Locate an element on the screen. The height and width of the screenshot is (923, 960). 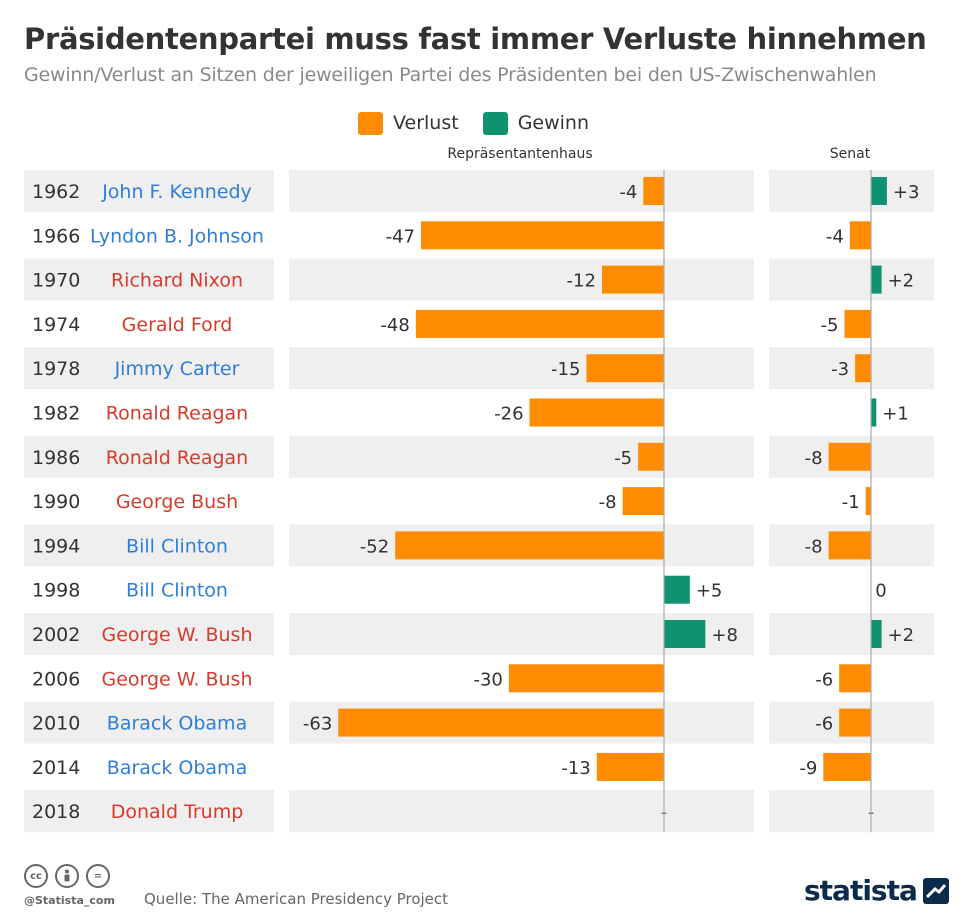
year-label: 2018 is located at coordinates (56, 812).